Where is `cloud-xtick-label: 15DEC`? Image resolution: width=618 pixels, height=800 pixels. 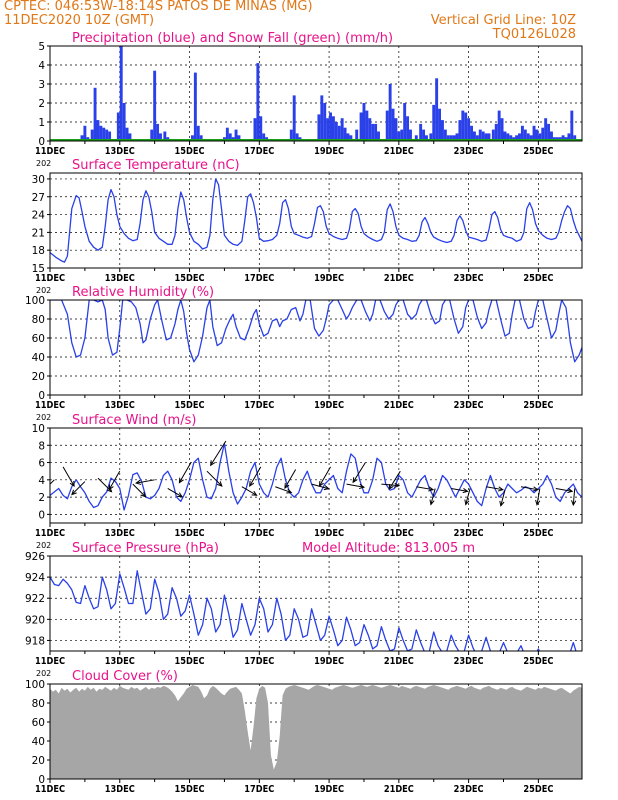
cloud-xtick-label: 15DEC is located at coordinates (190, 789).